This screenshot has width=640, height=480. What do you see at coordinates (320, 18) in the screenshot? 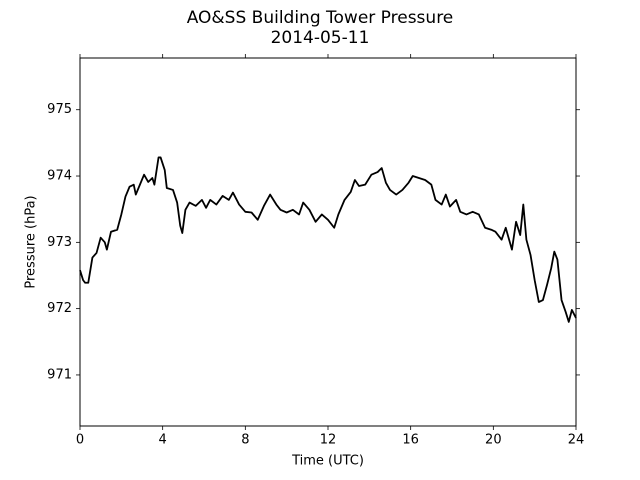
I see `chart-title: AO&SS Building Tower Pressure` at bounding box center [320, 18].